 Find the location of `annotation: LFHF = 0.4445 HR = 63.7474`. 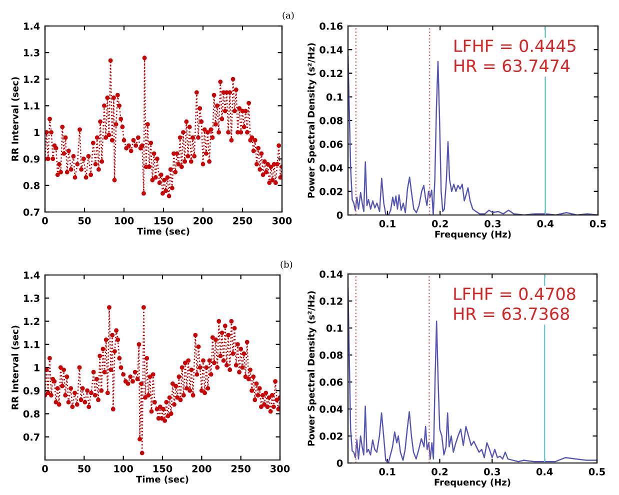

annotation: LFHF = 0.4445 HR = 63.7474 is located at coordinates (515, 56).